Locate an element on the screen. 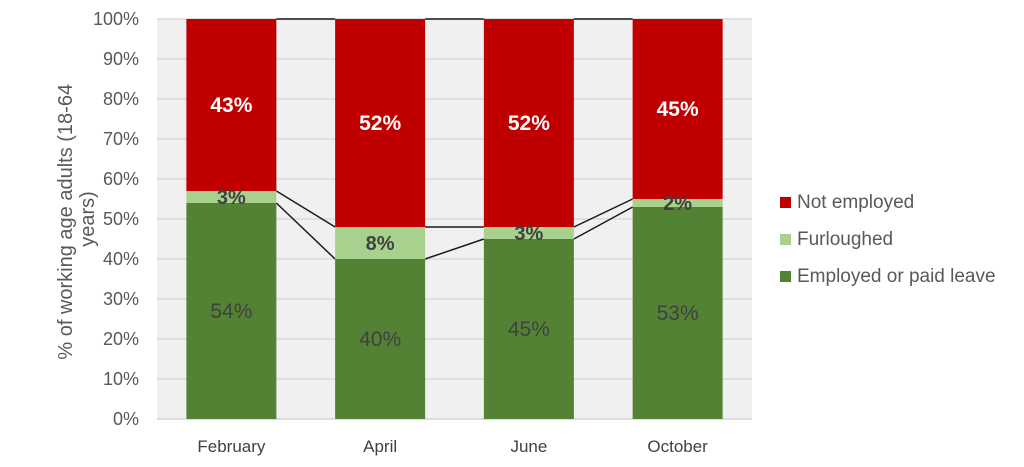 This screenshot has height=467, width=1024. y-tick-label: 80% is located at coordinates (121, 99).